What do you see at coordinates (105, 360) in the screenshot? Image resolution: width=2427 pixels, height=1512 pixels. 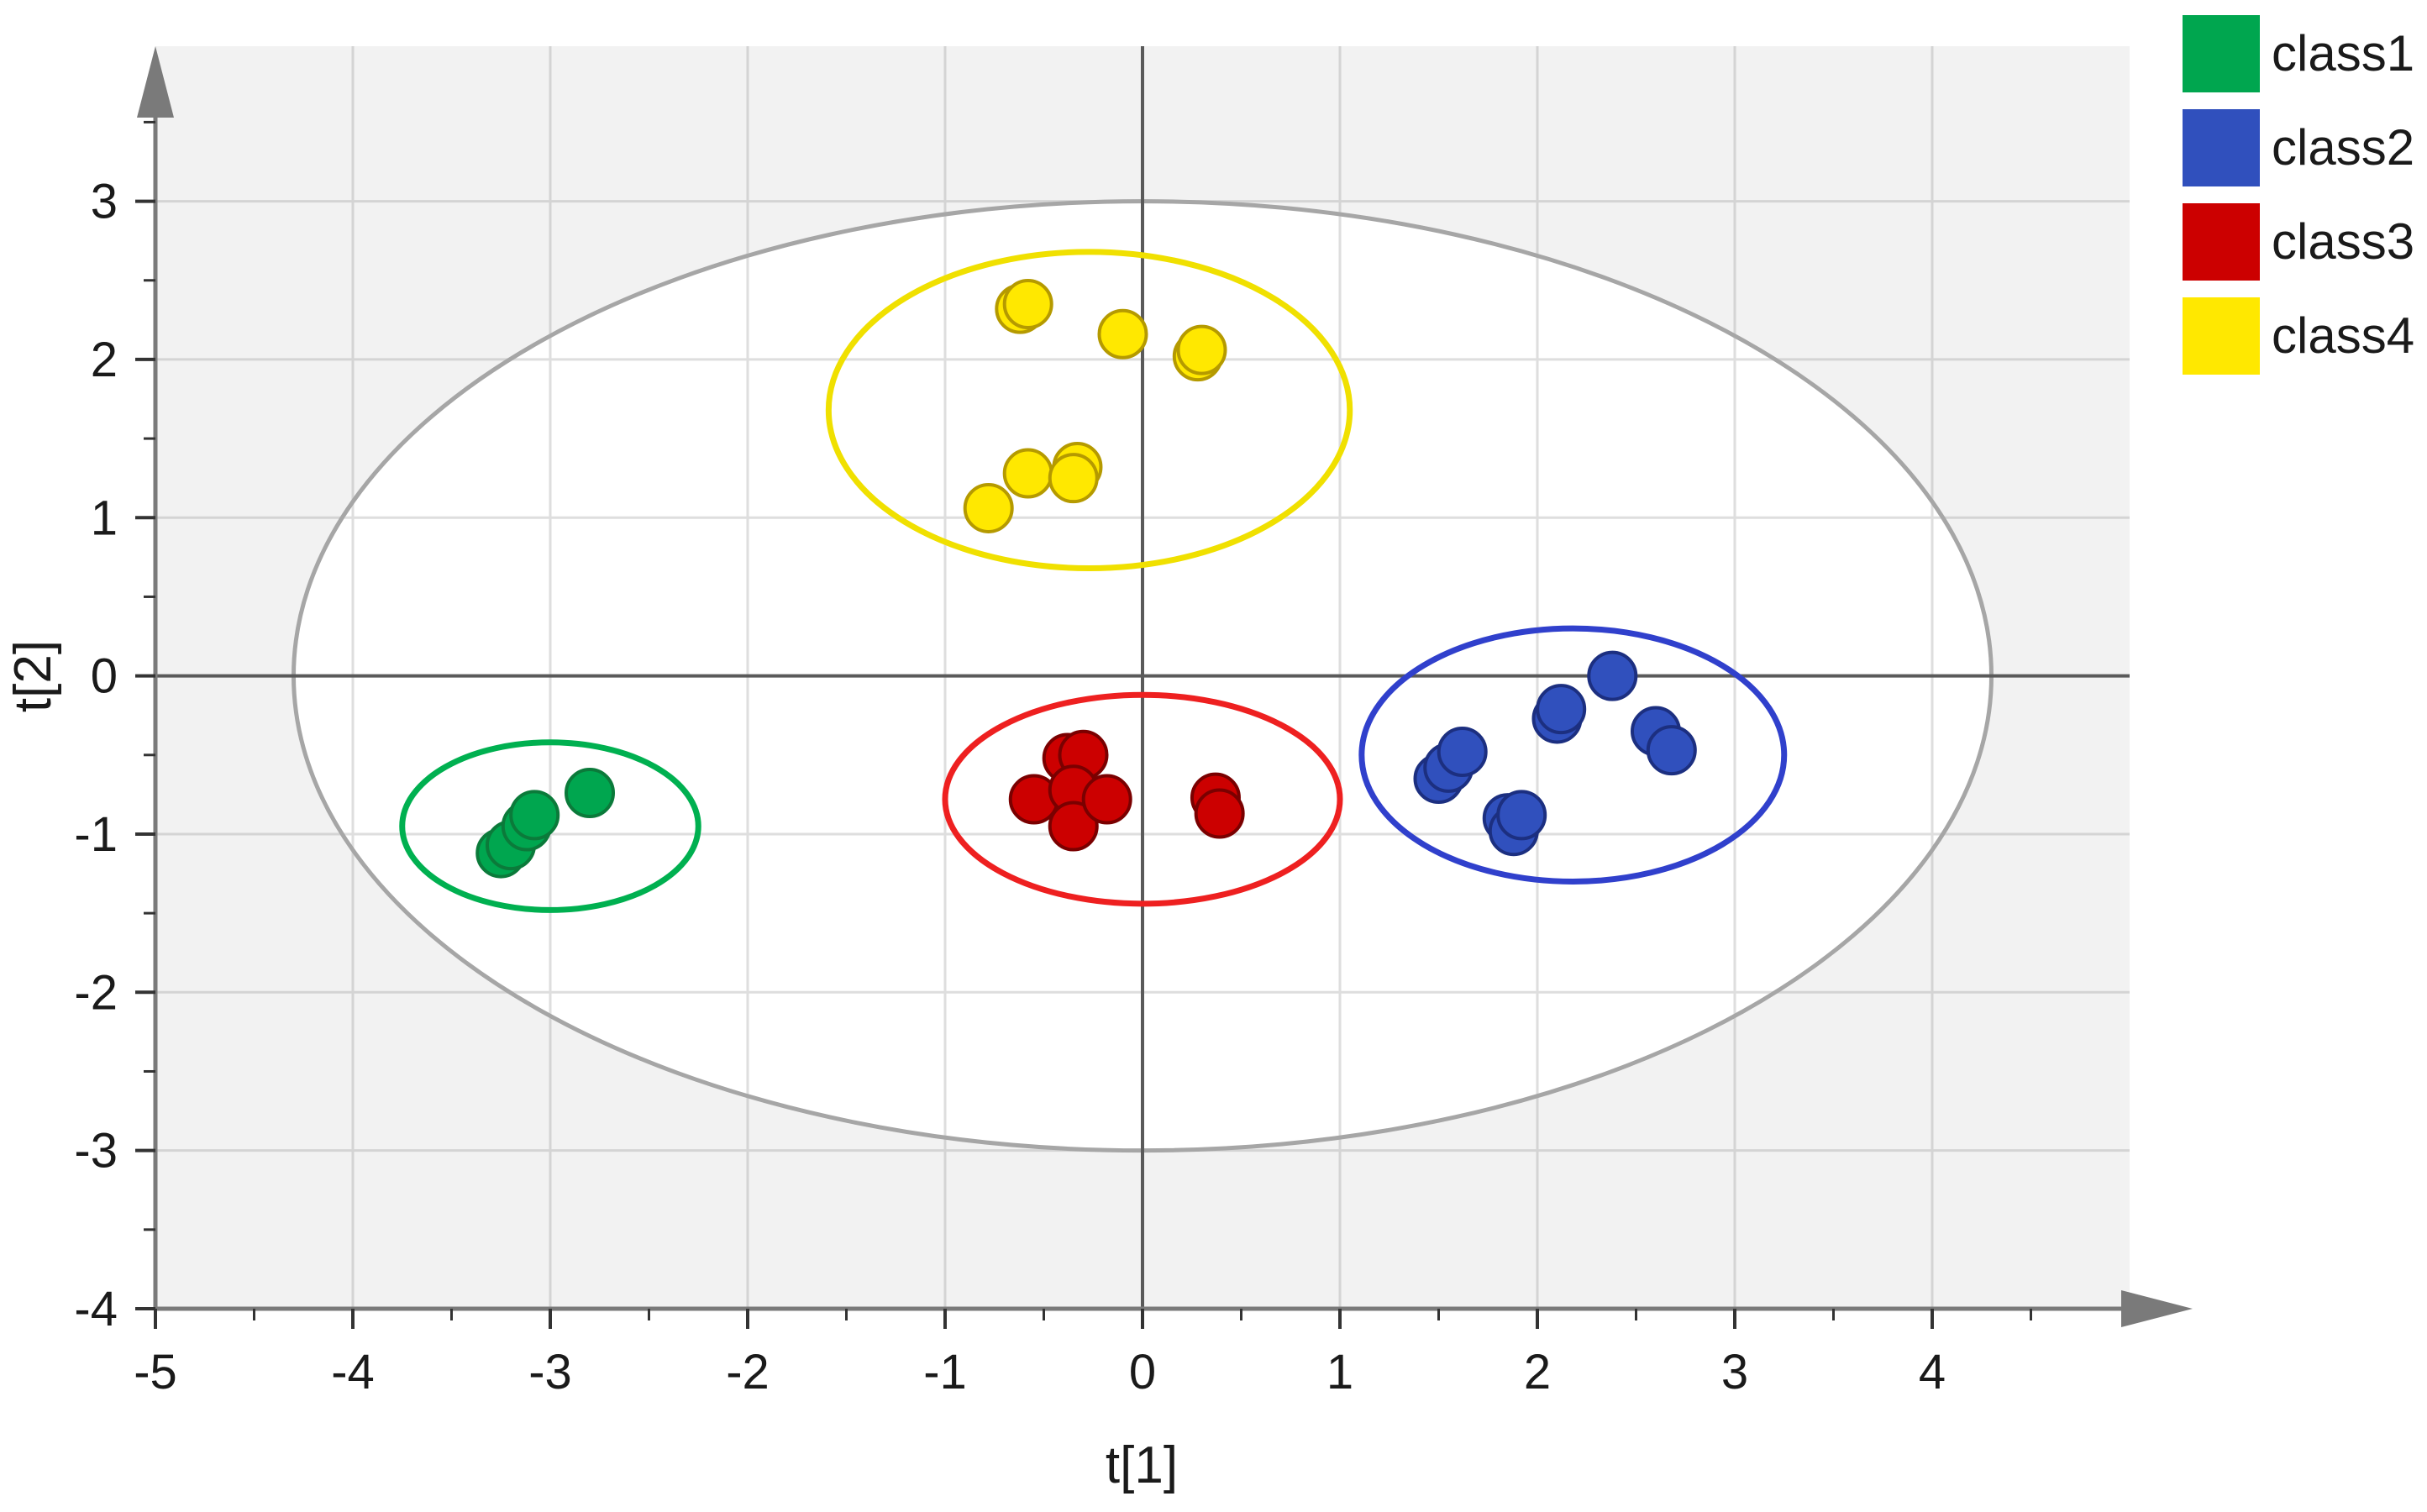 I see `y-tick-label: 2` at bounding box center [105, 360].